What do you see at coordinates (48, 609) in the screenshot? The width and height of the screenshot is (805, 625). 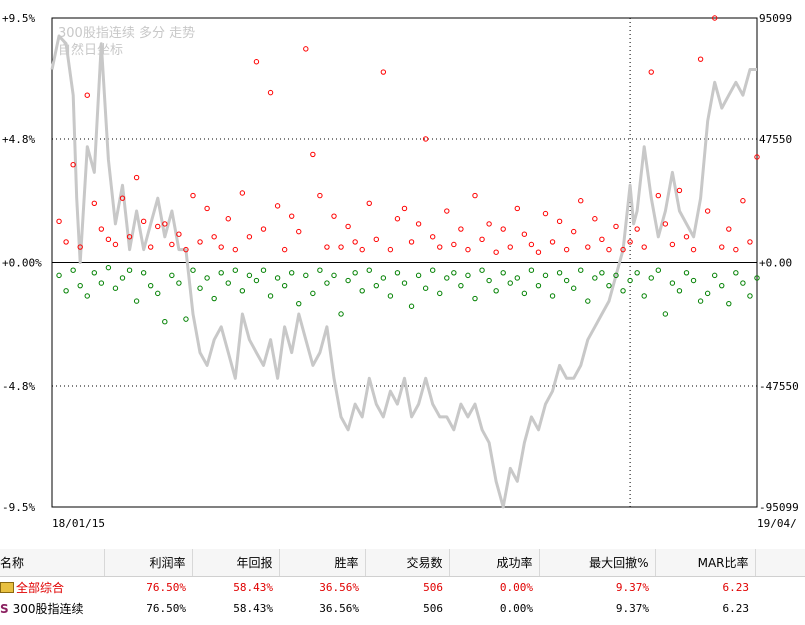 I see `row-name: 300股指连续` at bounding box center [48, 609].